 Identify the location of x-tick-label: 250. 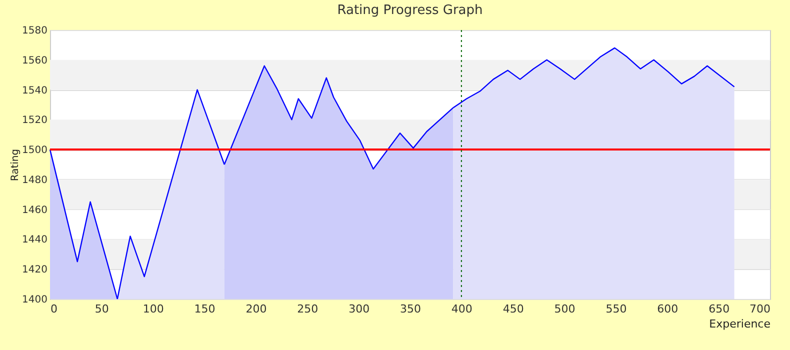
(307, 309).